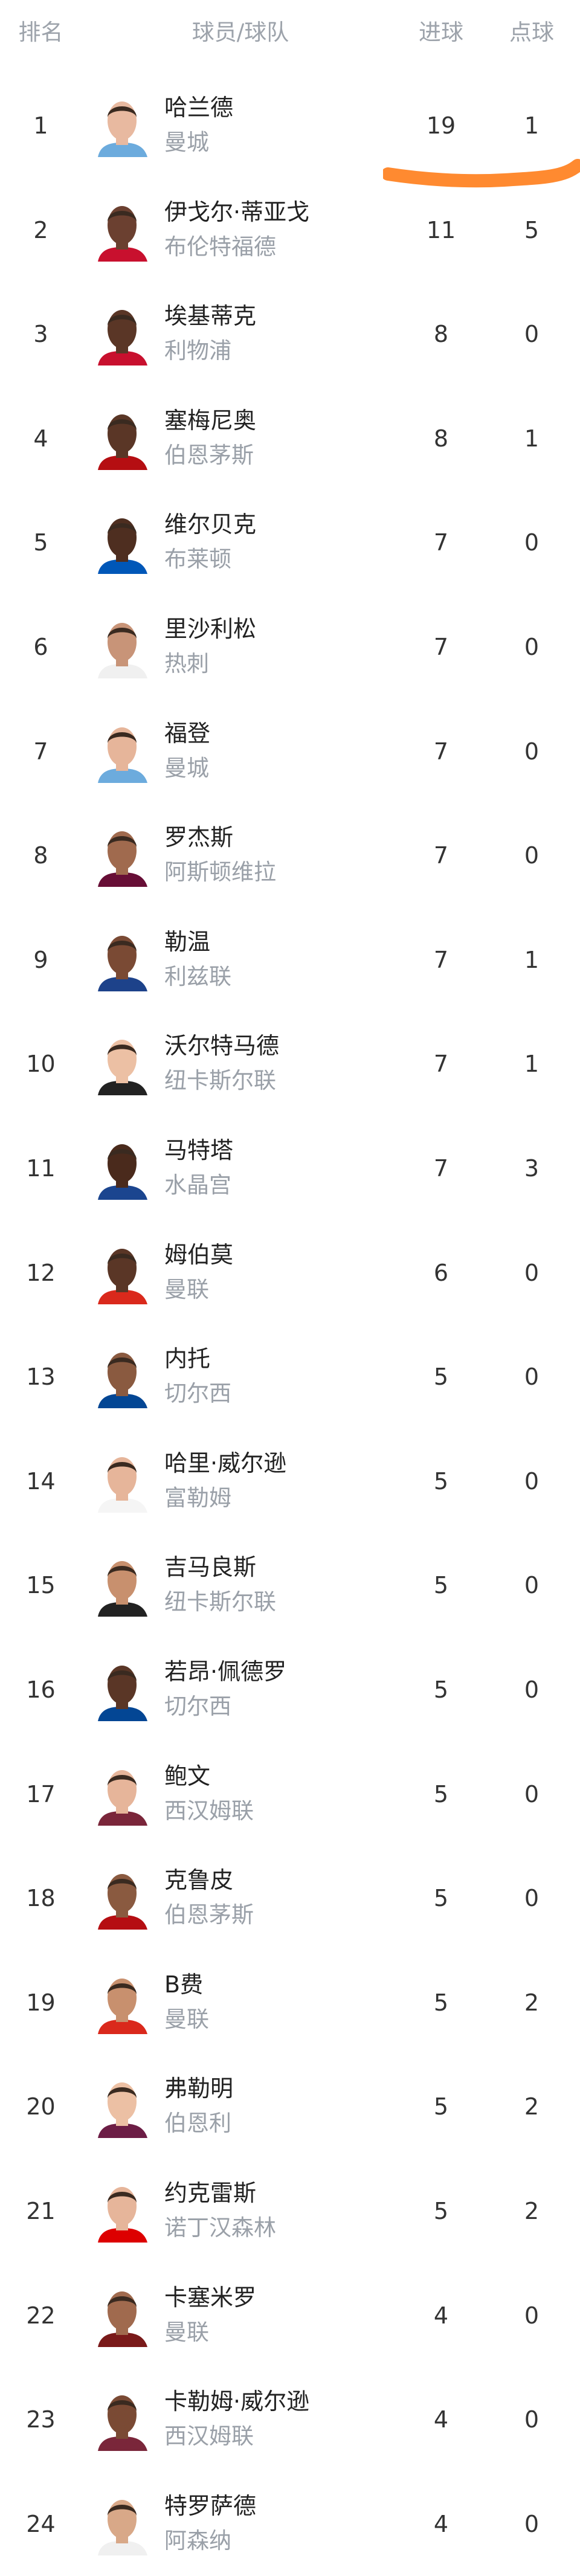  Describe the element at coordinates (220, 2228) in the screenshot. I see `team-name: 诺丁汉森林` at that location.